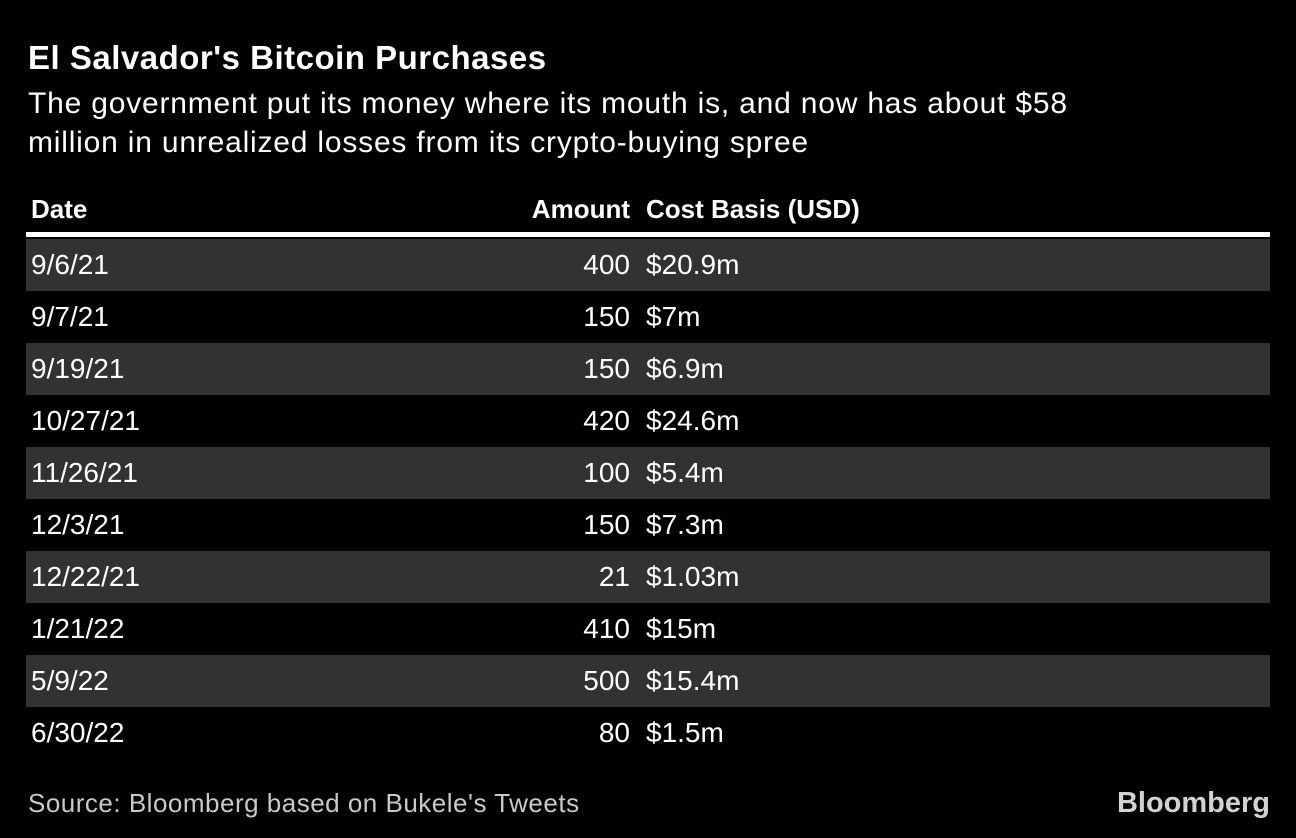 This screenshot has width=1296, height=838. I want to click on table-row: 12/3/21 150 $7.3m, so click(648, 525).